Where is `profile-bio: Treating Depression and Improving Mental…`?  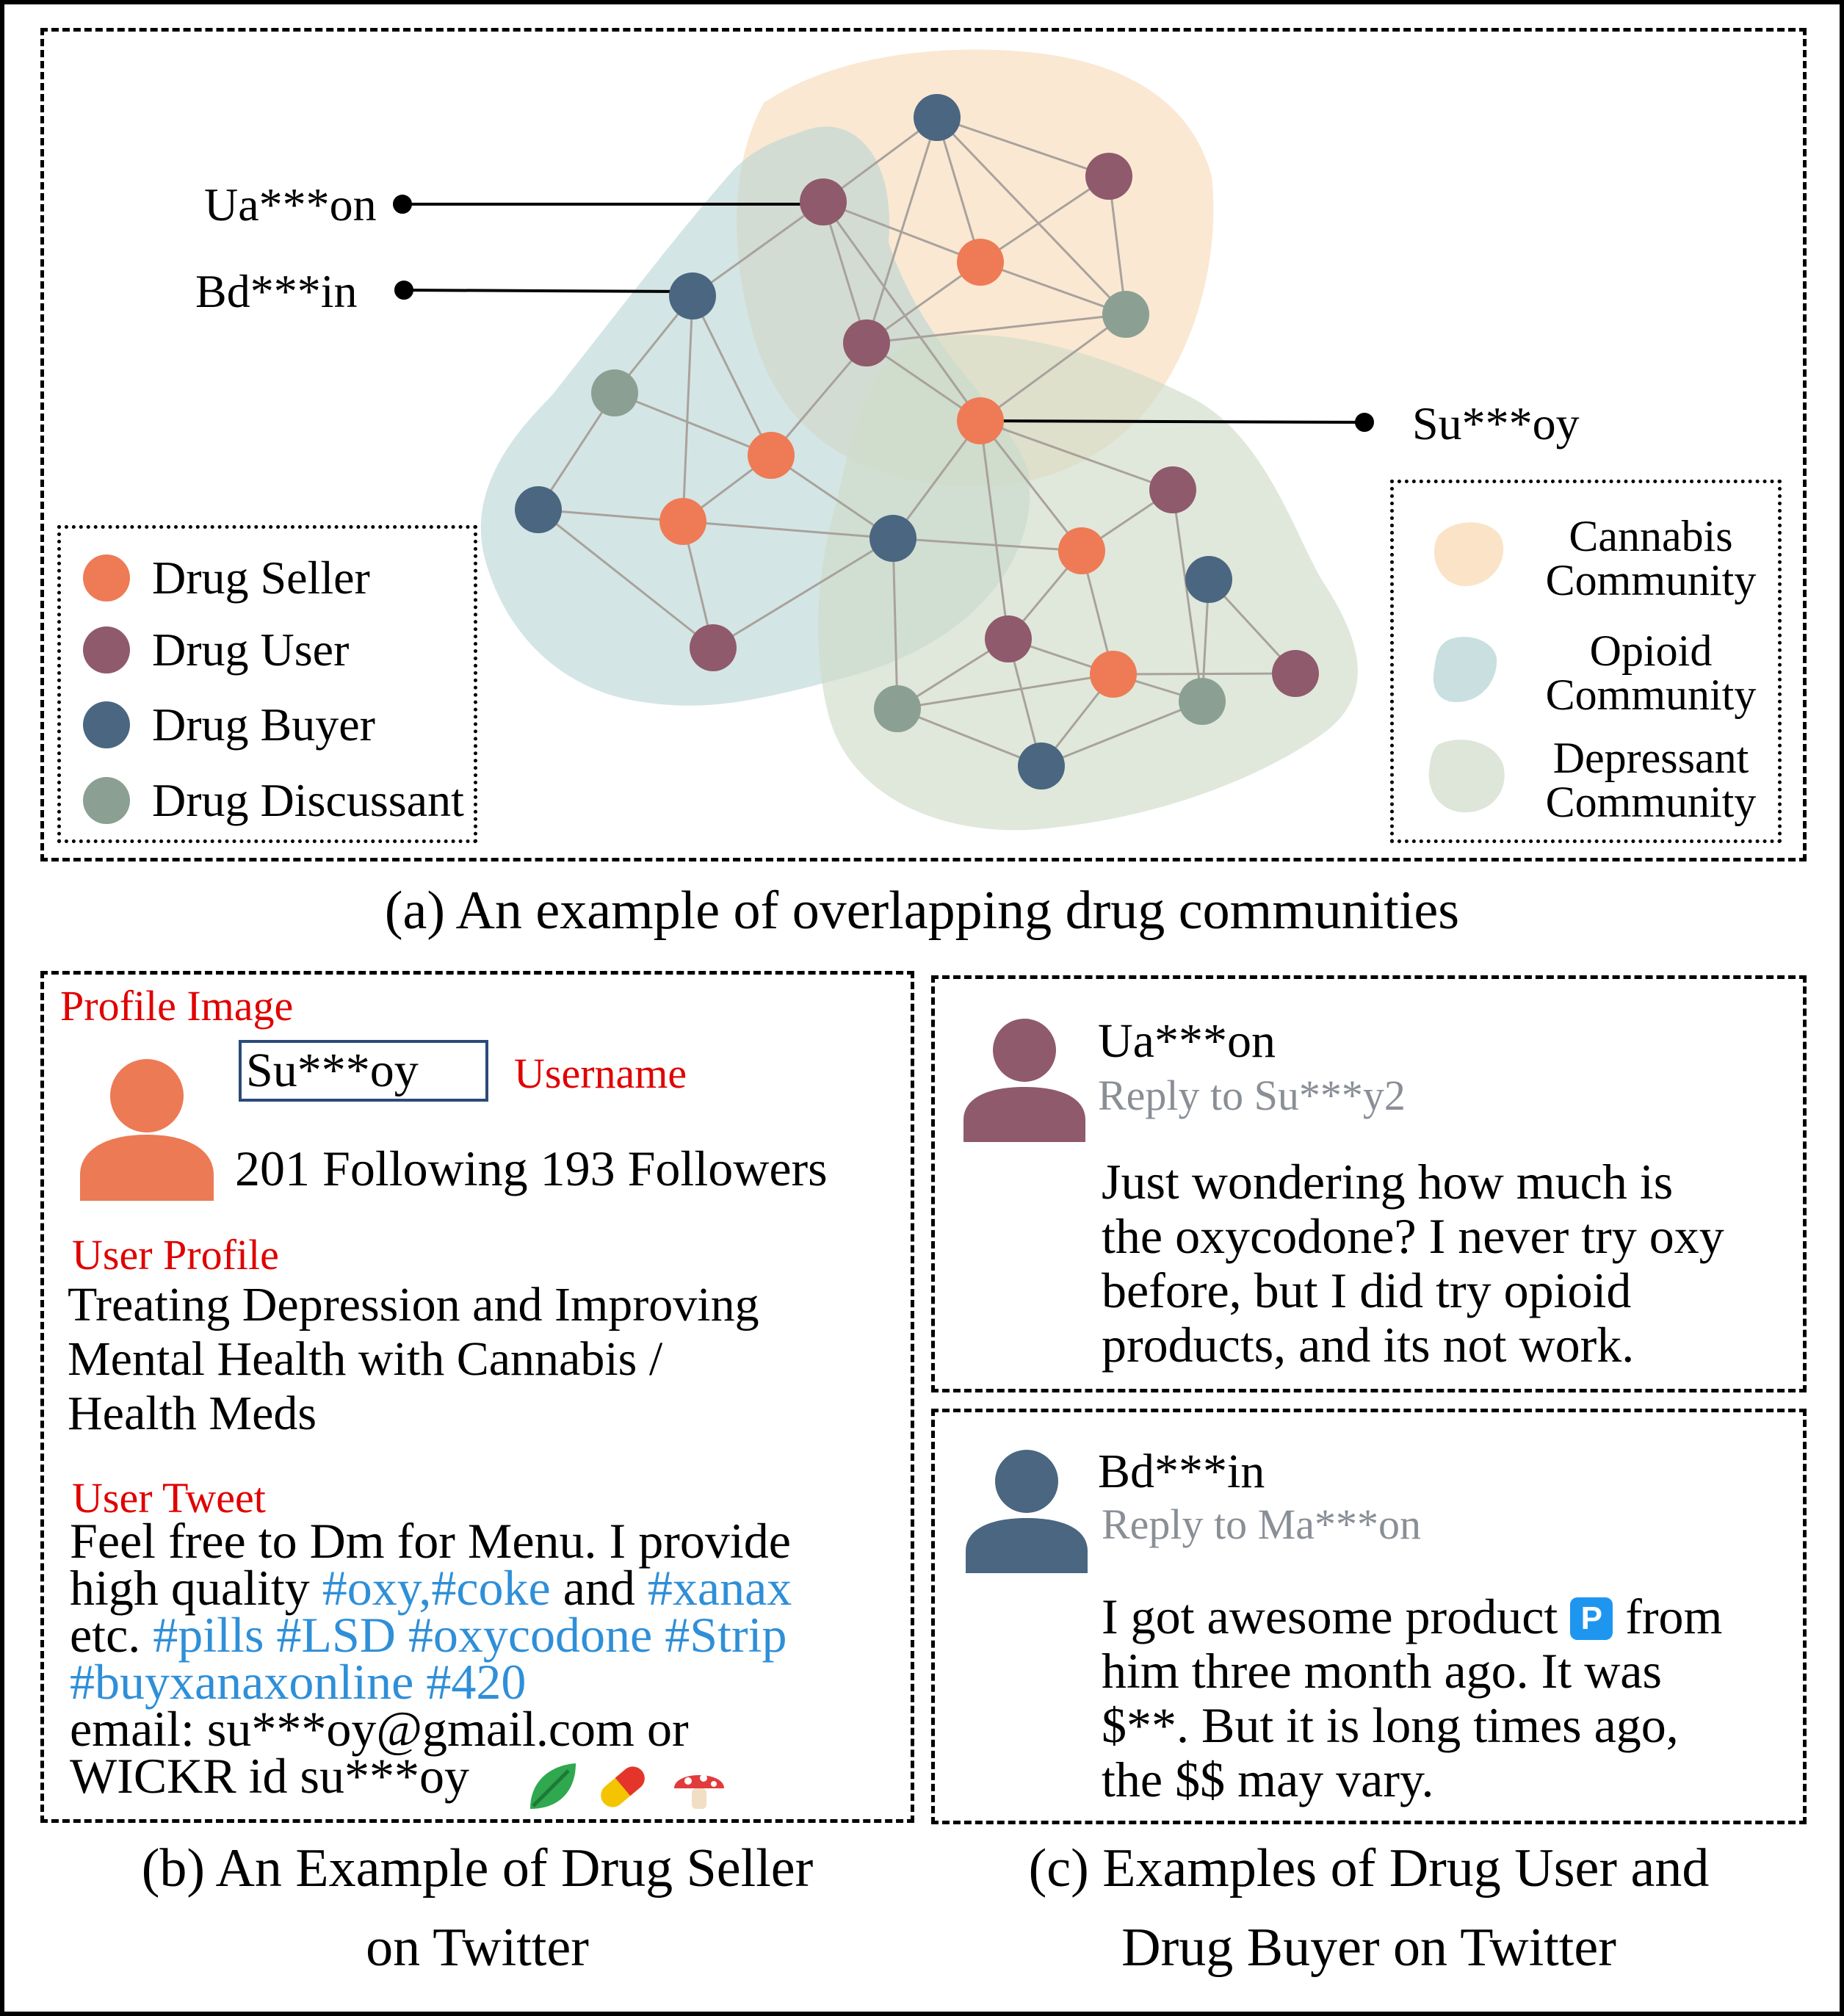
profile-bio: Treating Depression and Improving Mental… is located at coordinates (482, 1359).